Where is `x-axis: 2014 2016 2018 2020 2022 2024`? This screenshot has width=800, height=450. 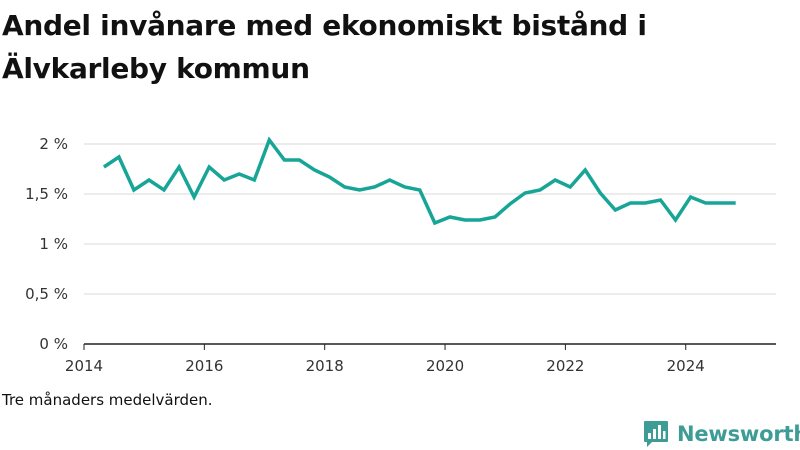
x-axis: 2014 2016 2018 2020 2022 2024 is located at coordinates (420, 359).